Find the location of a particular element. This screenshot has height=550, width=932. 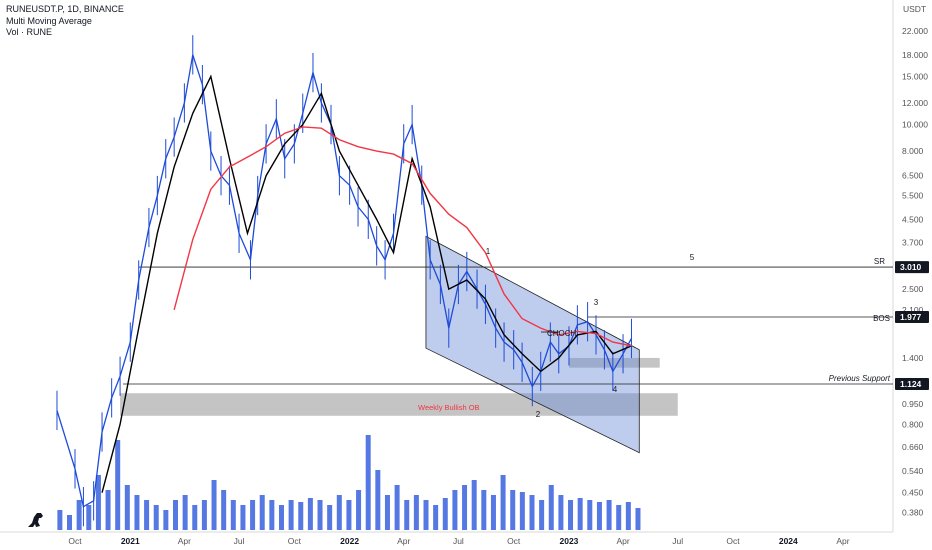

price-tags: 3.010 1.977 1.124 is located at coordinates (912, 325).